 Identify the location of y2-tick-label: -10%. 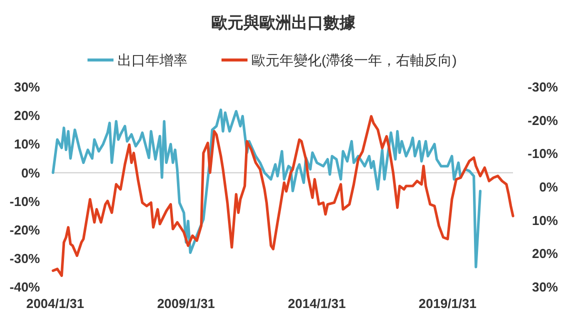
(543, 154).